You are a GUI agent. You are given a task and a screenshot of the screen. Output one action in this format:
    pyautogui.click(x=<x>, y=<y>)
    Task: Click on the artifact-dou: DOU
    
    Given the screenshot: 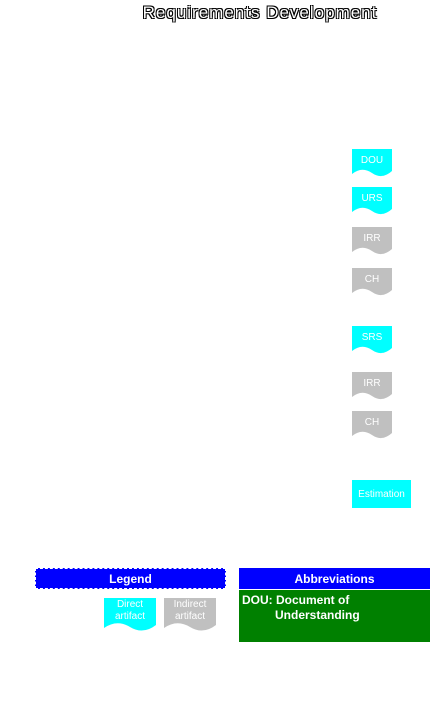 What is the action you would take?
    pyautogui.click(x=372, y=164)
    